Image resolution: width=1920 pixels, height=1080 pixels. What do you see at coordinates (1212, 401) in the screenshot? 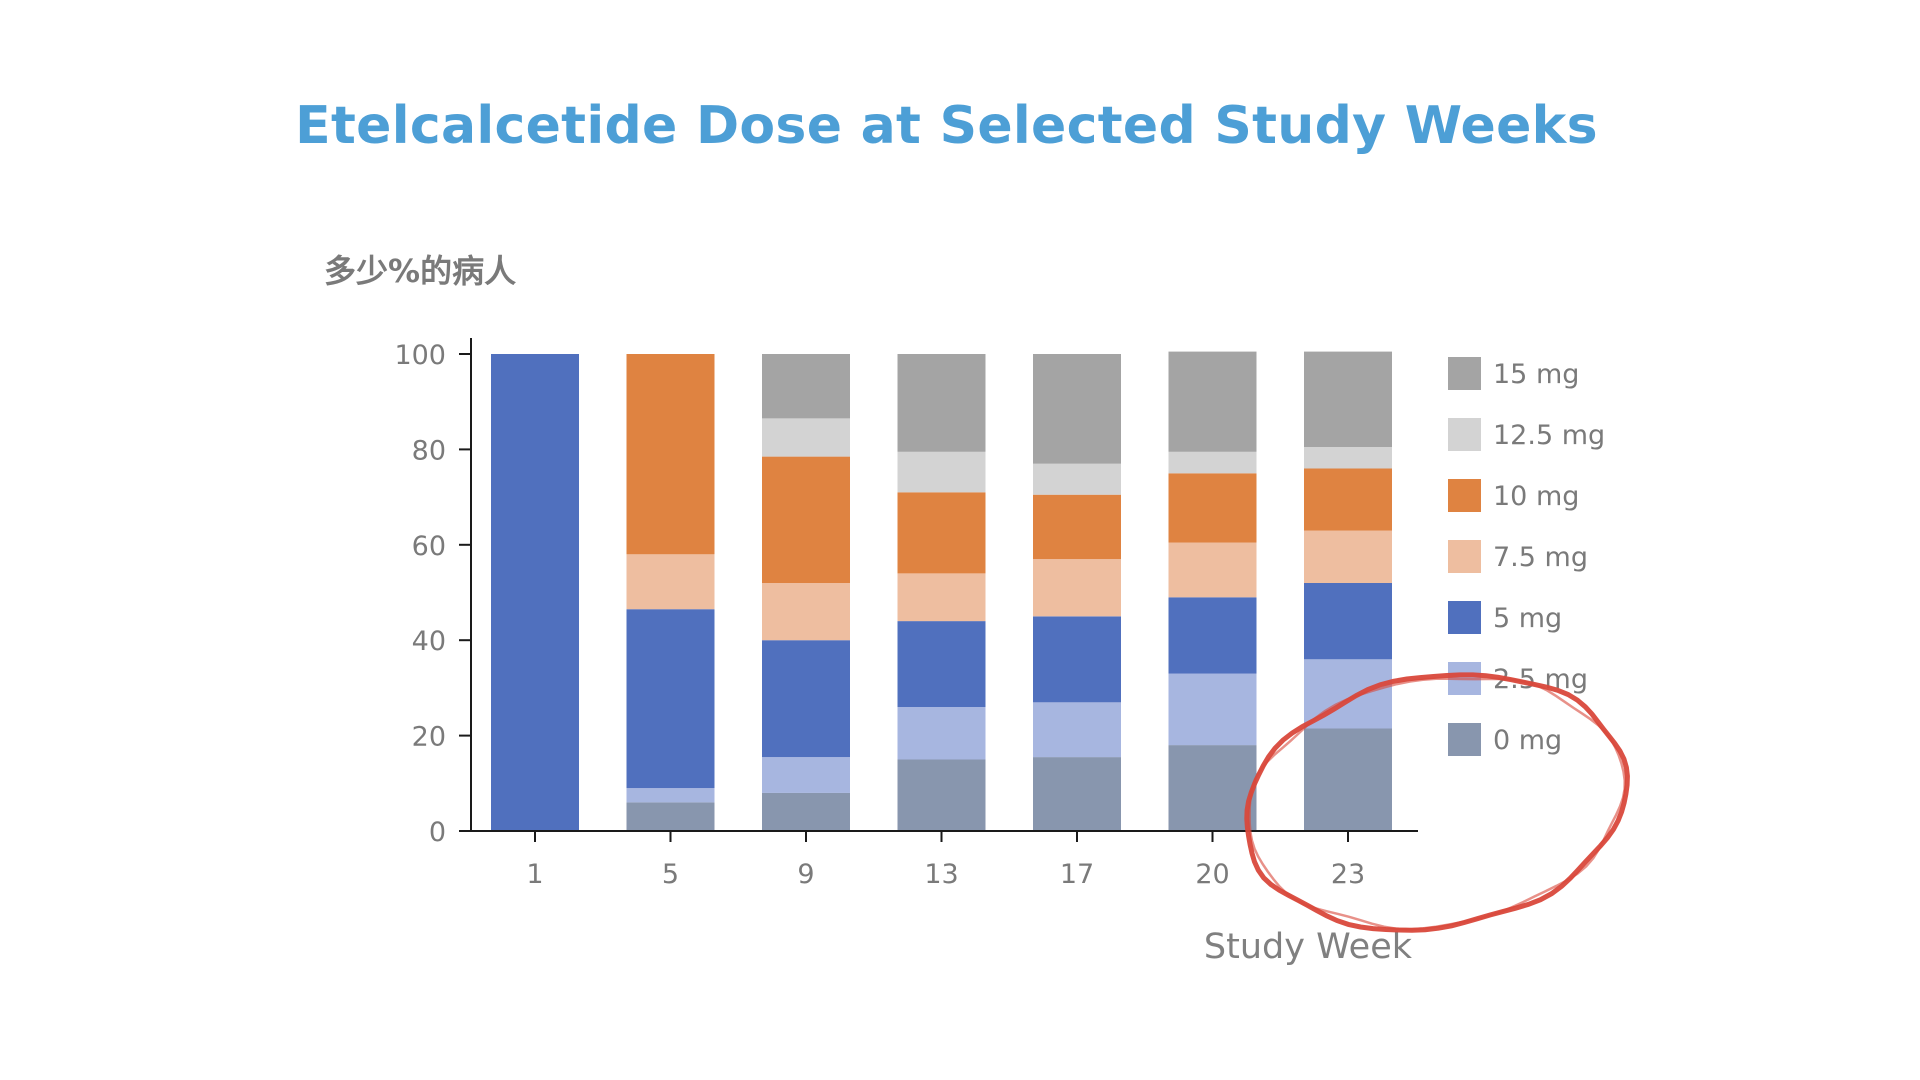
I see `bar-week-20-15-mg` at bounding box center [1212, 401].